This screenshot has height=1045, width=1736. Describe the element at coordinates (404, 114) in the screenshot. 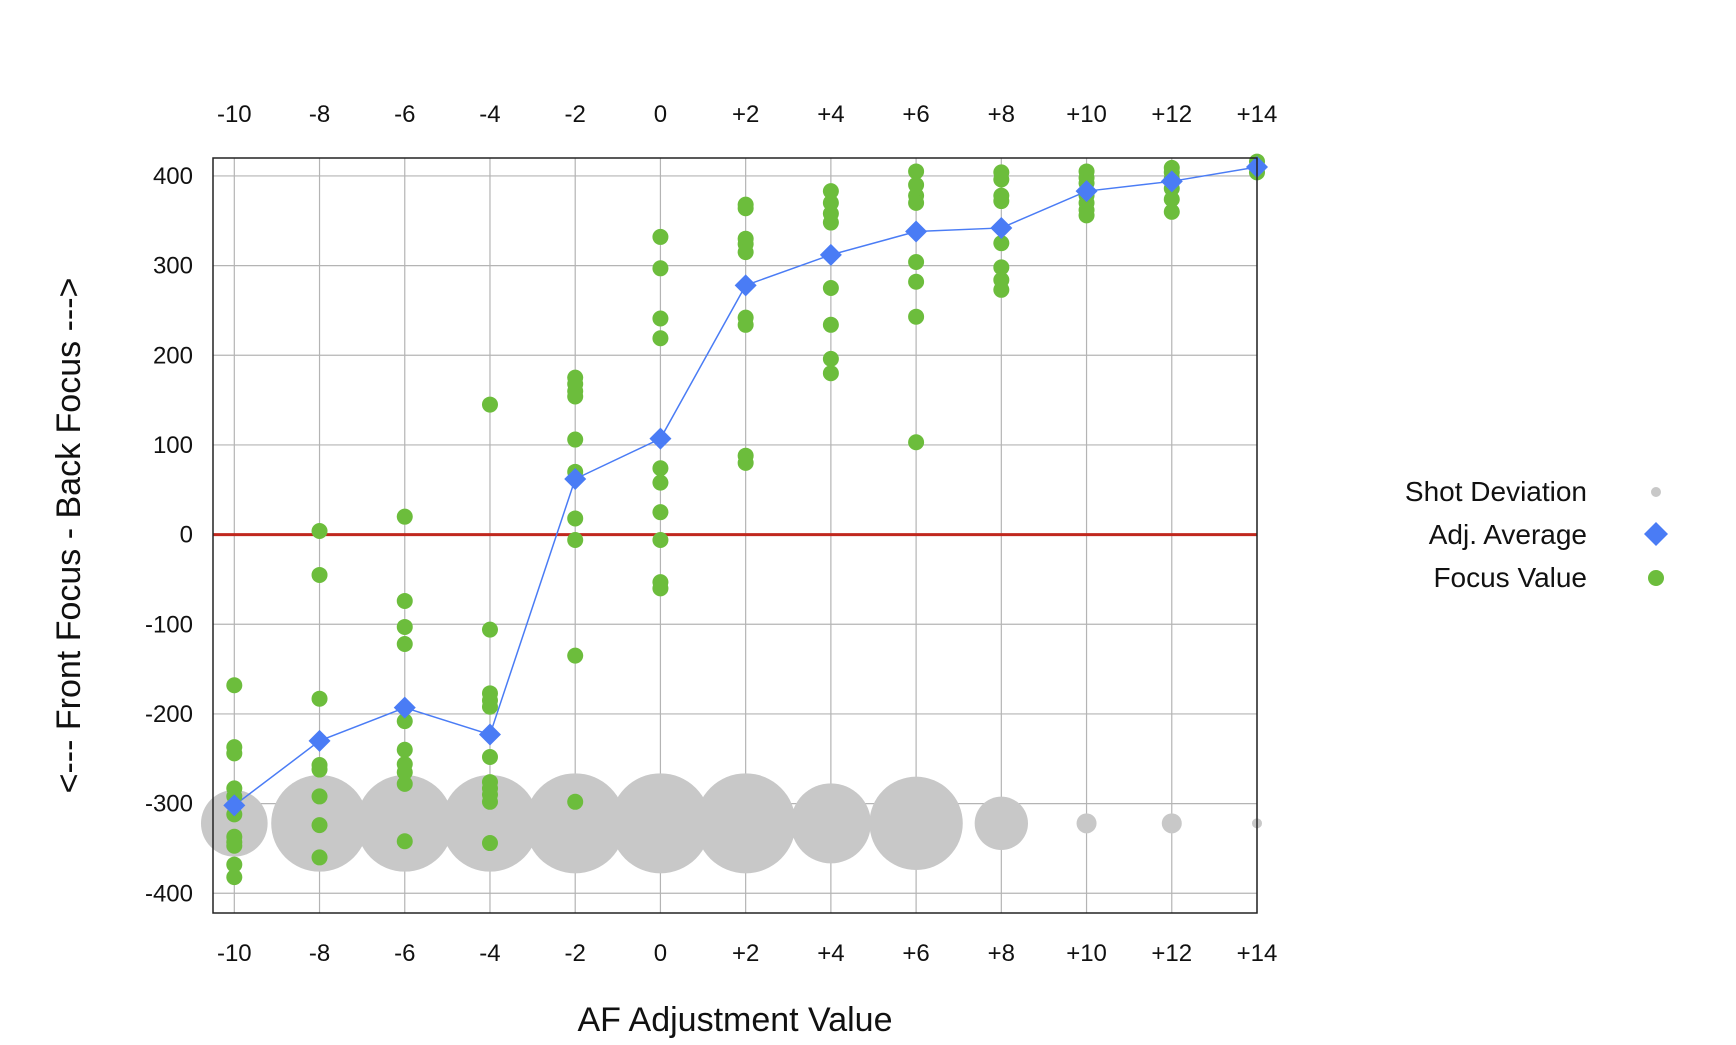

I see `x-tick-label-top: -6` at that location.